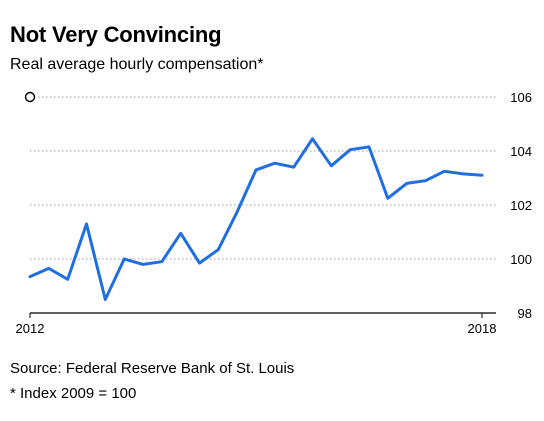 The width and height of the screenshot is (544, 421). I want to click on footnote: * Index 2009 = 100, so click(73, 393).